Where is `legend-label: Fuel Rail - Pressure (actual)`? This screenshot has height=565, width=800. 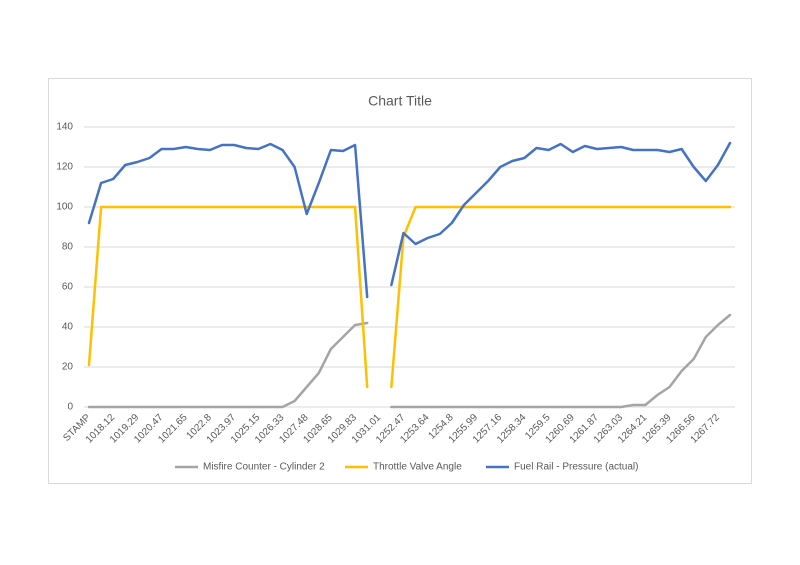 legend-label: Fuel Rail - Pressure (actual) is located at coordinates (576, 467).